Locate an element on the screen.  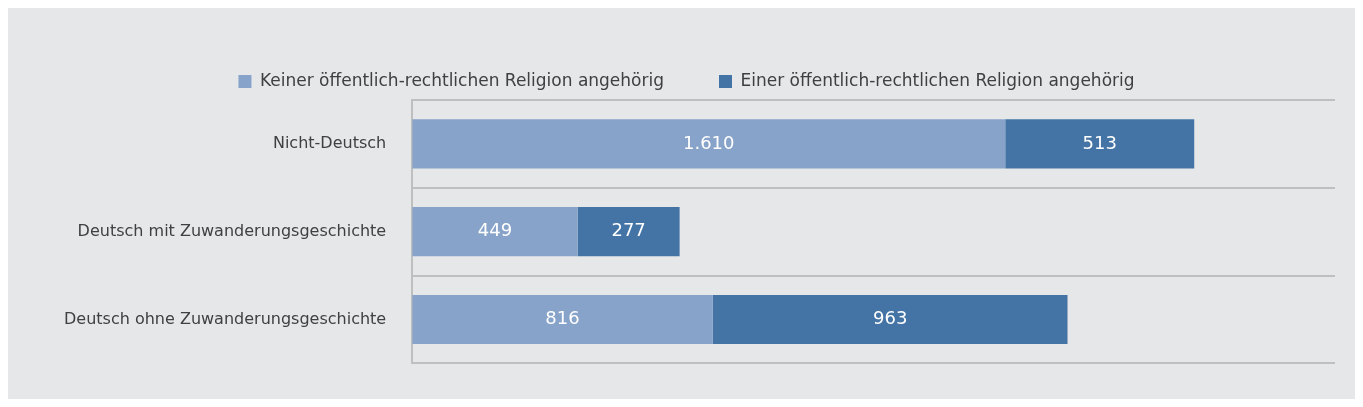
data-label: 963 is located at coordinates (890, 318).